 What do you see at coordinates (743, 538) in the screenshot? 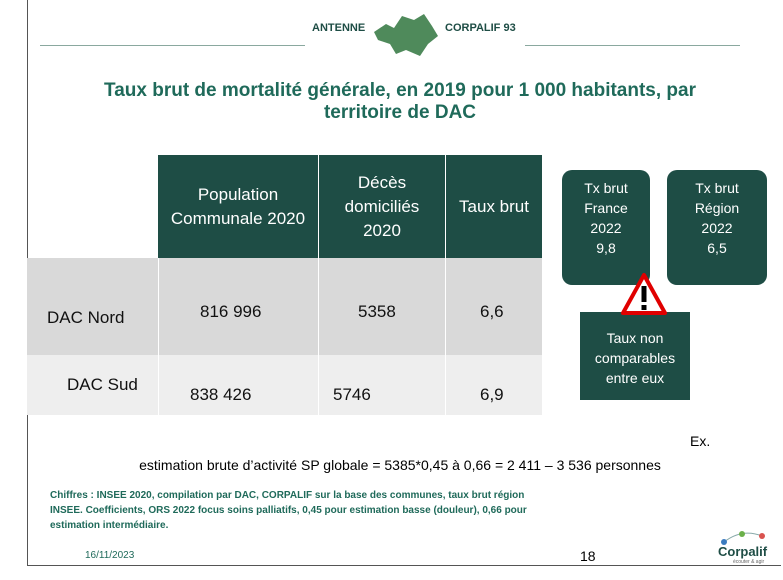
I see `logo-mark` at bounding box center [743, 538].